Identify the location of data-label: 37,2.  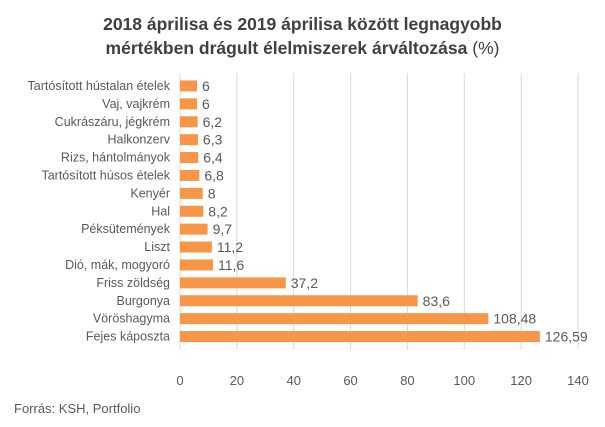
(304, 283).